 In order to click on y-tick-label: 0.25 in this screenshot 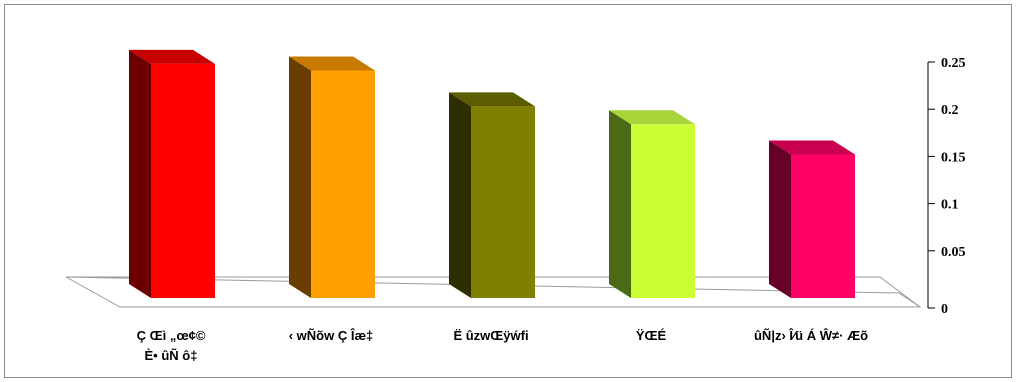, I will do `click(953, 63)`.